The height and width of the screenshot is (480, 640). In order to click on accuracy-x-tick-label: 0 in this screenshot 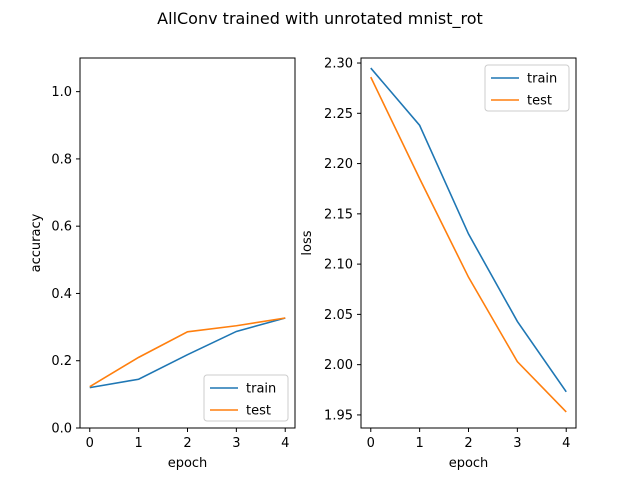, I will do `click(90, 443)`.